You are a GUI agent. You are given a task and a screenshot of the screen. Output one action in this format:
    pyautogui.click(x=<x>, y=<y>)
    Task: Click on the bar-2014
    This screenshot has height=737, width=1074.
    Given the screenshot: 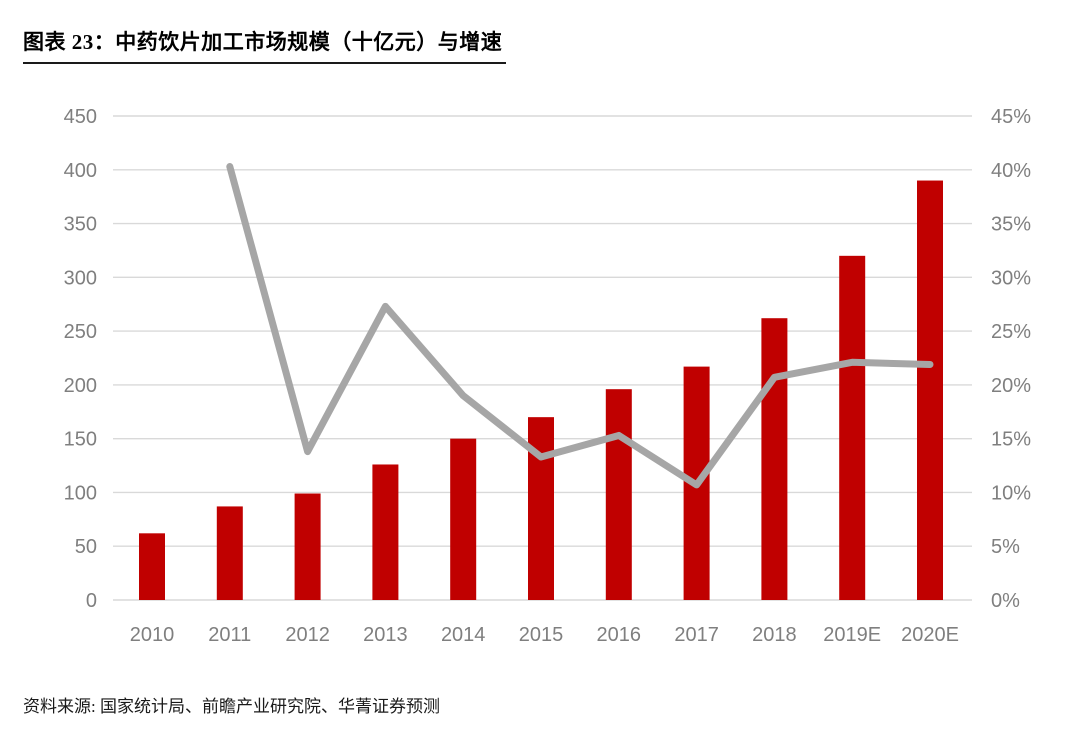 What is the action you would take?
    pyautogui.click(x=463, y=519)
    